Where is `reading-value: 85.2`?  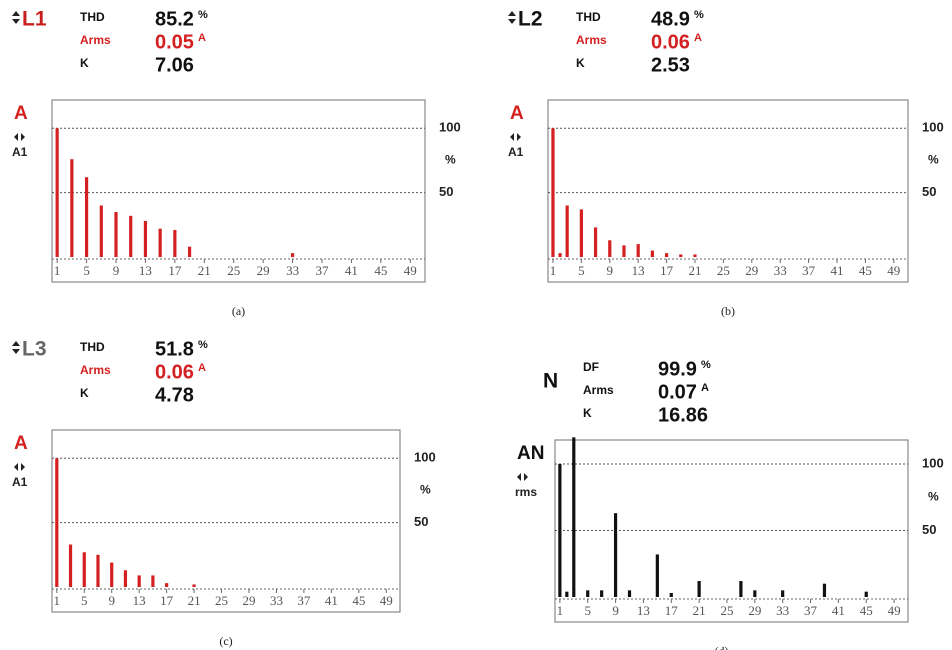
reading-value: 85.2 is located at coordinates (174, 19).